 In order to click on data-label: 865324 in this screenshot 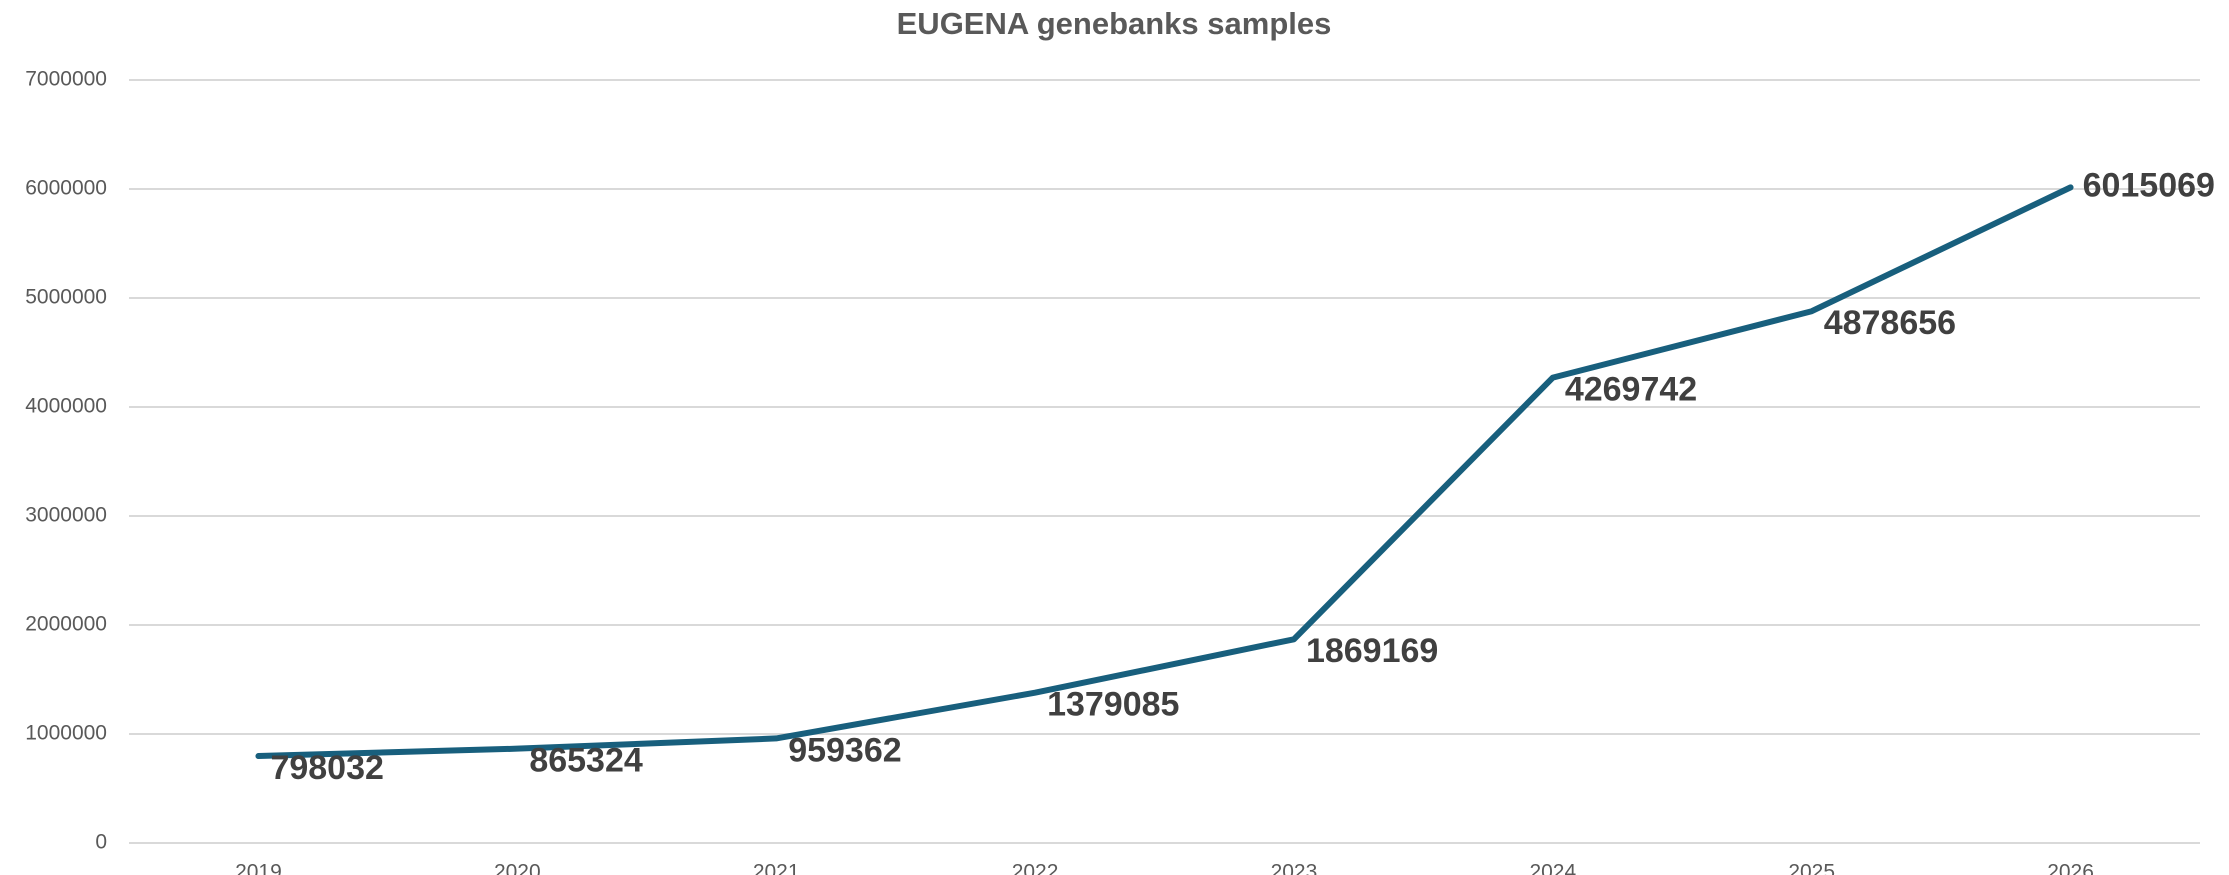, I will do `click(586, 761)`.